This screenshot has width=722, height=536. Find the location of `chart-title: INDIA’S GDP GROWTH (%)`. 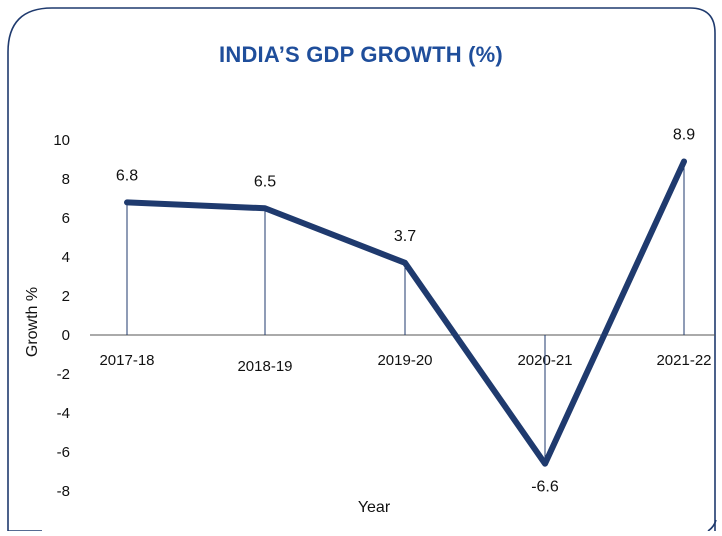

chart-title: INDIA’S GDP GROWTH (%) is located at coordinates (361, 54).